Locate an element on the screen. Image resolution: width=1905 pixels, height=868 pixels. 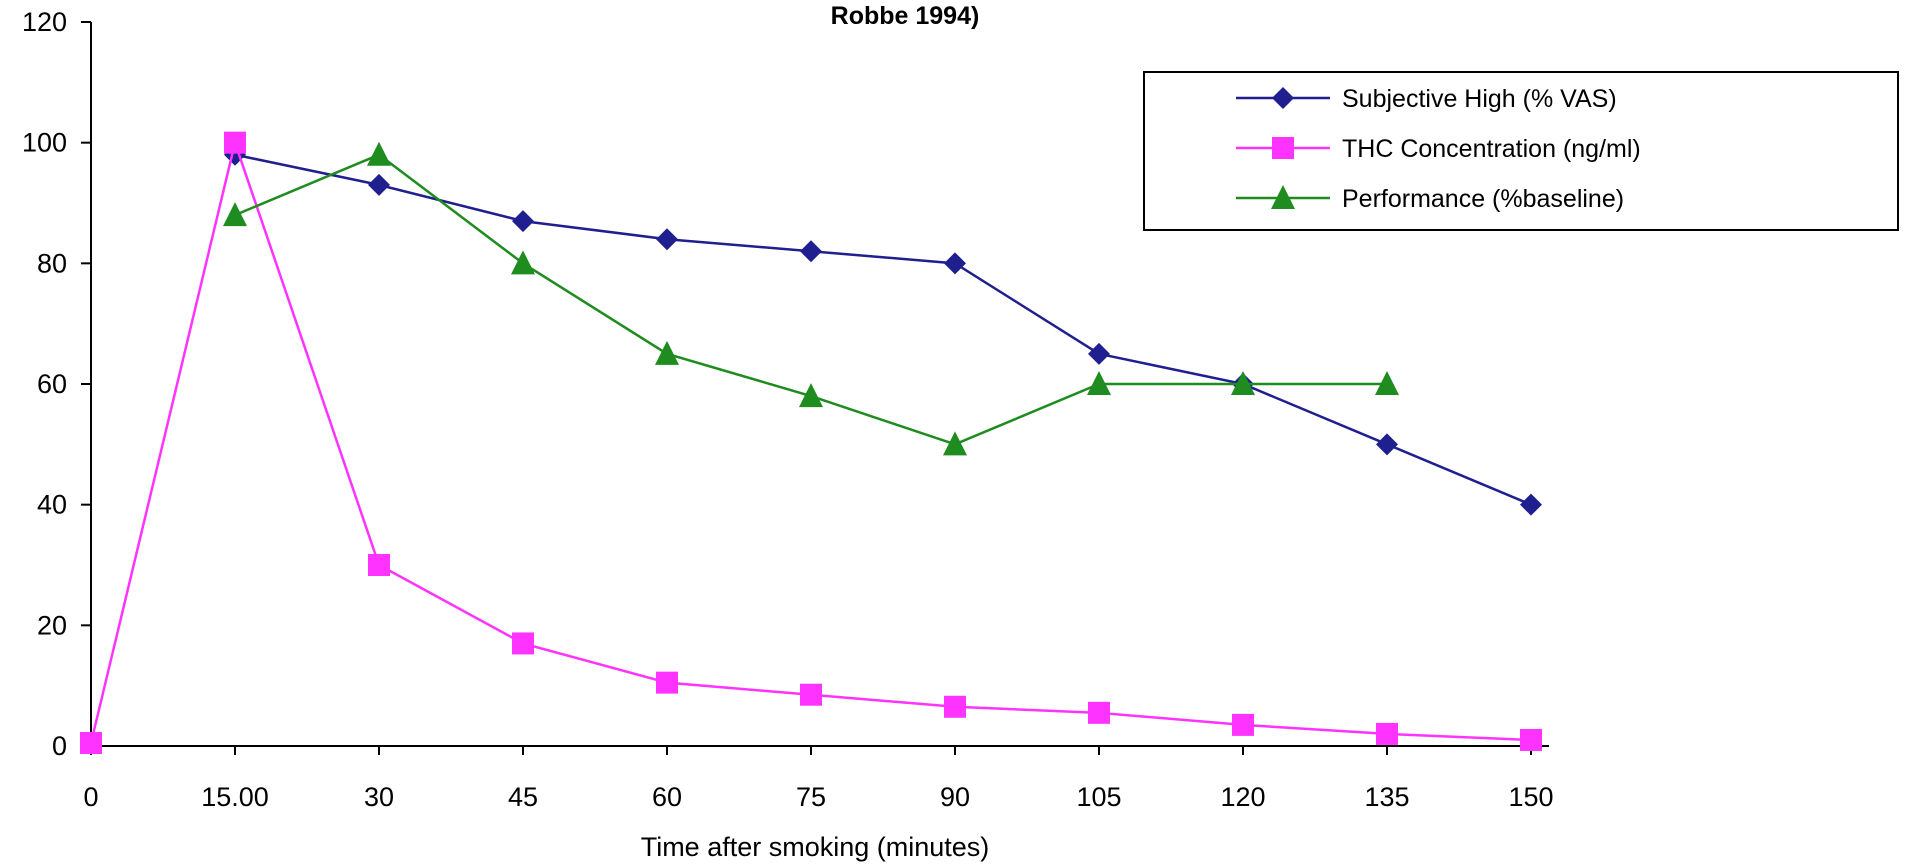
x-tick-label: 120 is located at coordinates (1242, 797).